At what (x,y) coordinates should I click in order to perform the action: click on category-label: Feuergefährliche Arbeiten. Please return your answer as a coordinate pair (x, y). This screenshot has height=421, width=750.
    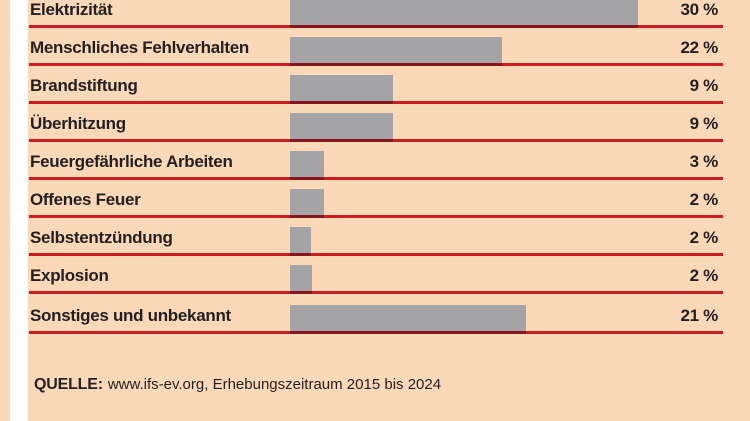
    Looking at the image, I should click on (131, 161).